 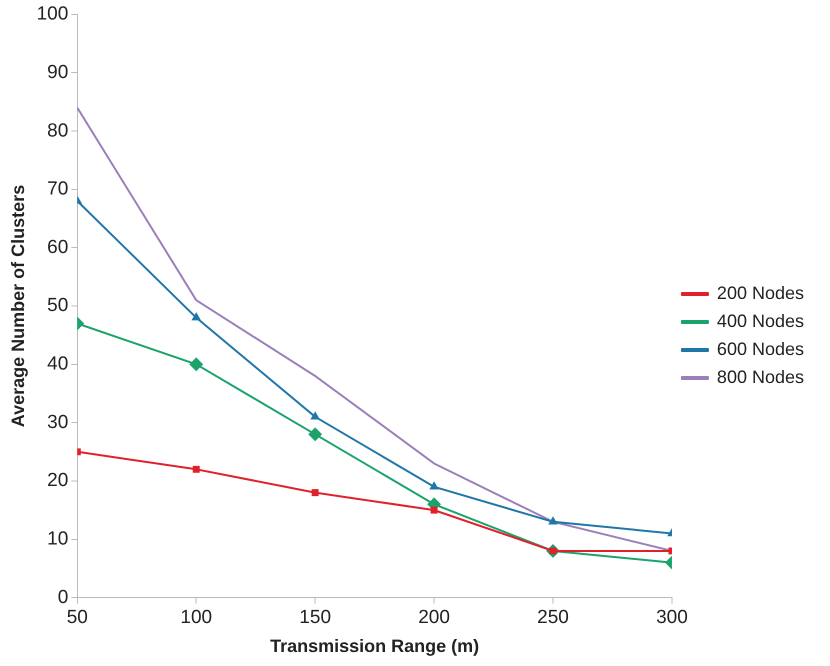 I want to click on y-tick-label: 70, so click(x=57, y=189).